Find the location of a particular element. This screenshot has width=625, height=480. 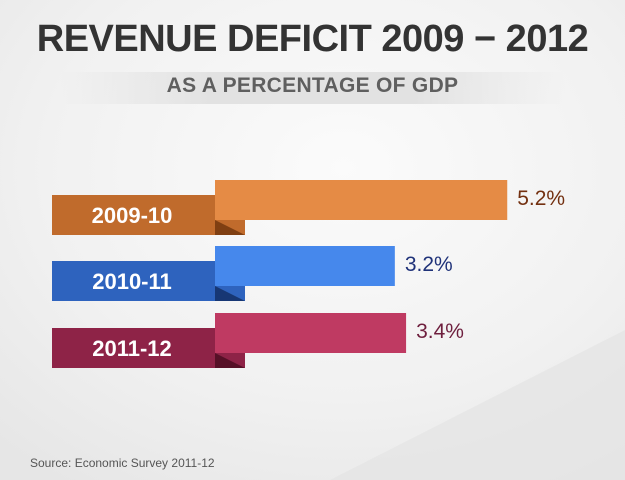

value-label: 3.4% is located at coordinates (440, 331).